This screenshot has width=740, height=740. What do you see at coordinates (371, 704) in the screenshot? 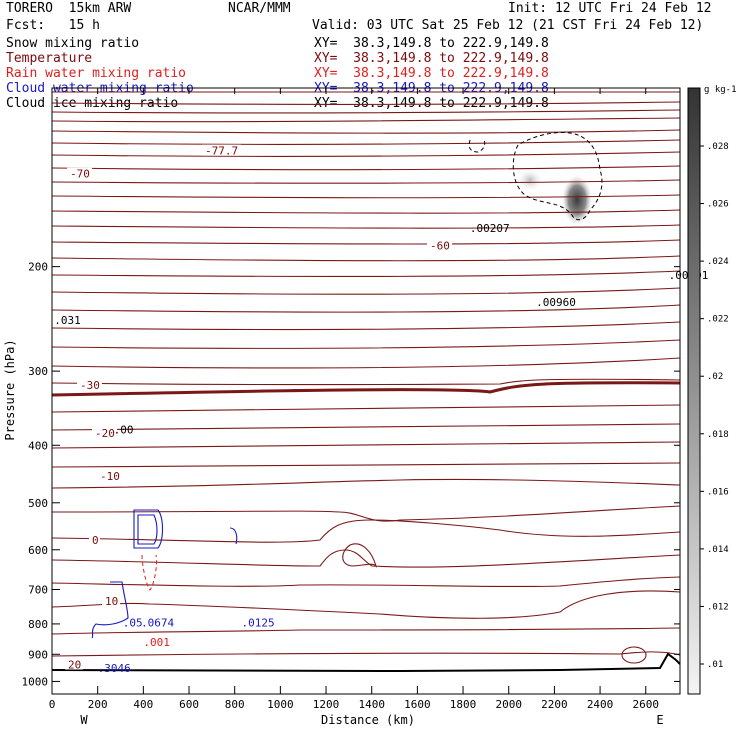
I see `x-tick-label: 1400` at bounding box center [371, 704].